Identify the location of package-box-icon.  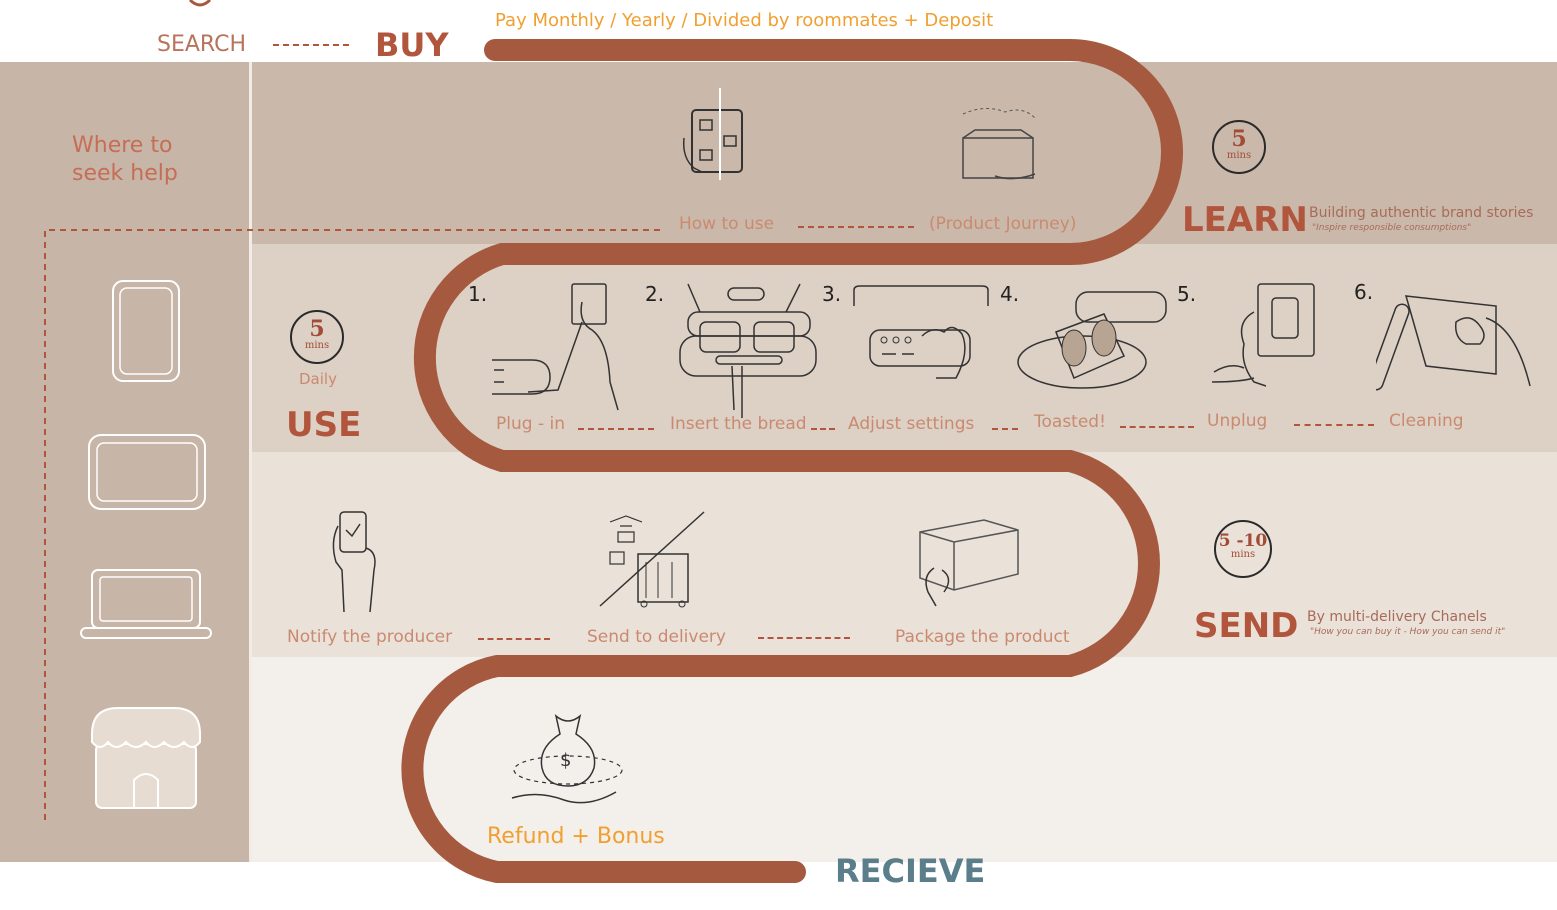
(969, 563).